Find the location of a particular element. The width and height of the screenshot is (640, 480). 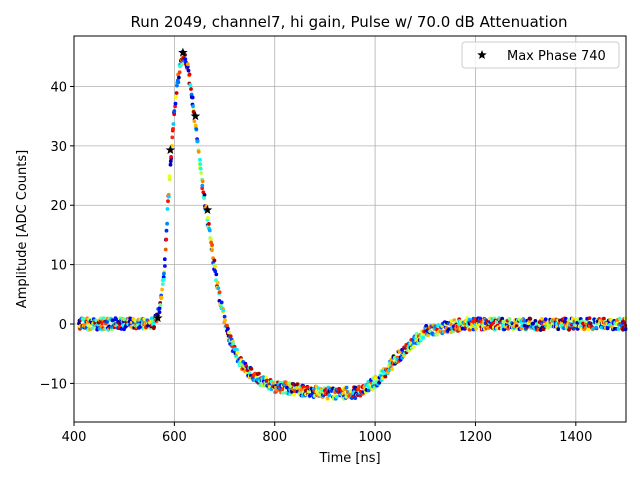

x-tick-label: 800 is located at coordinates (274, 437).